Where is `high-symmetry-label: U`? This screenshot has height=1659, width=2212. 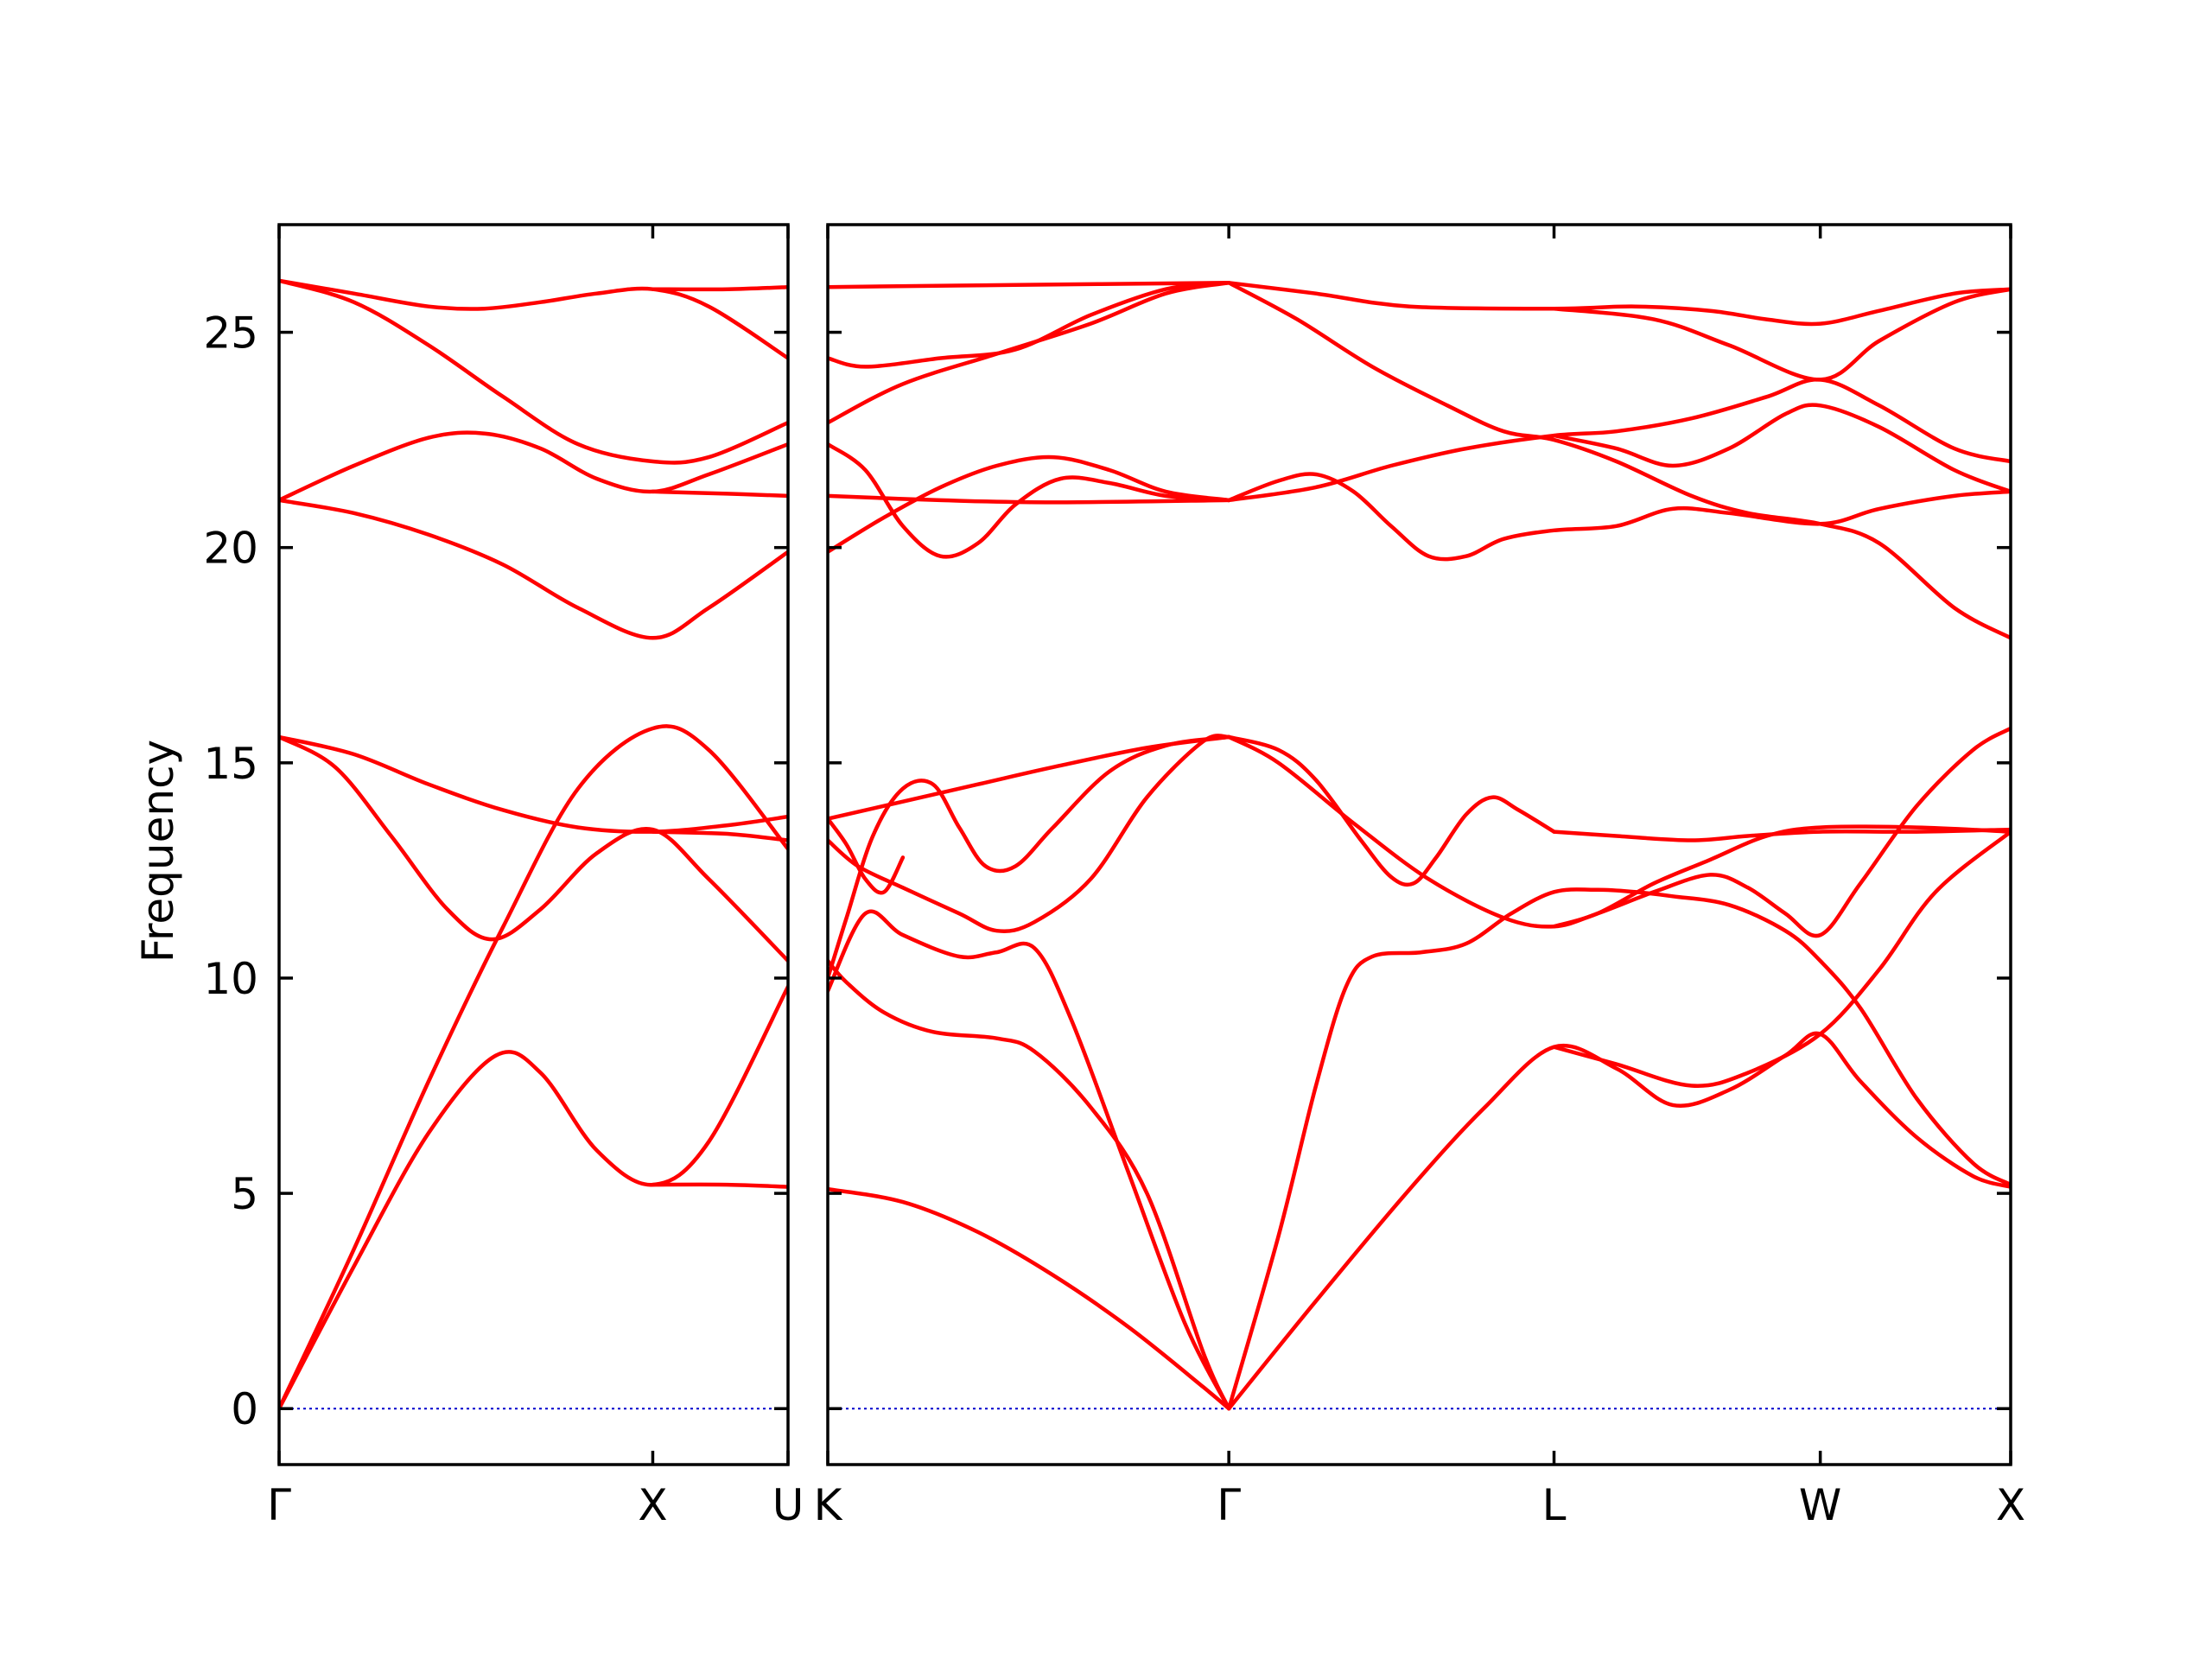 high-symmetry-label: U is located at coordinates (788, 1505).